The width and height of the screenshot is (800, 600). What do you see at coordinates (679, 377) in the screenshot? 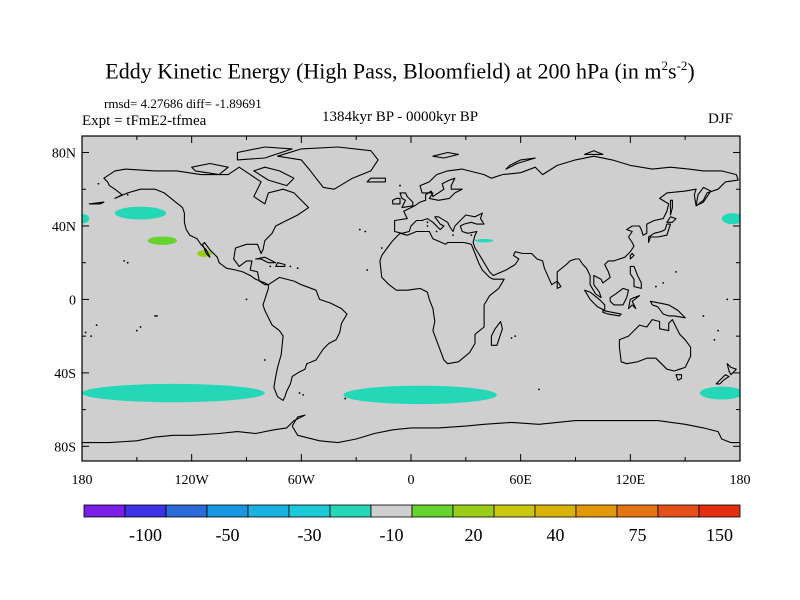
I see `coast-tasmania` at bounding box center [679, 377].